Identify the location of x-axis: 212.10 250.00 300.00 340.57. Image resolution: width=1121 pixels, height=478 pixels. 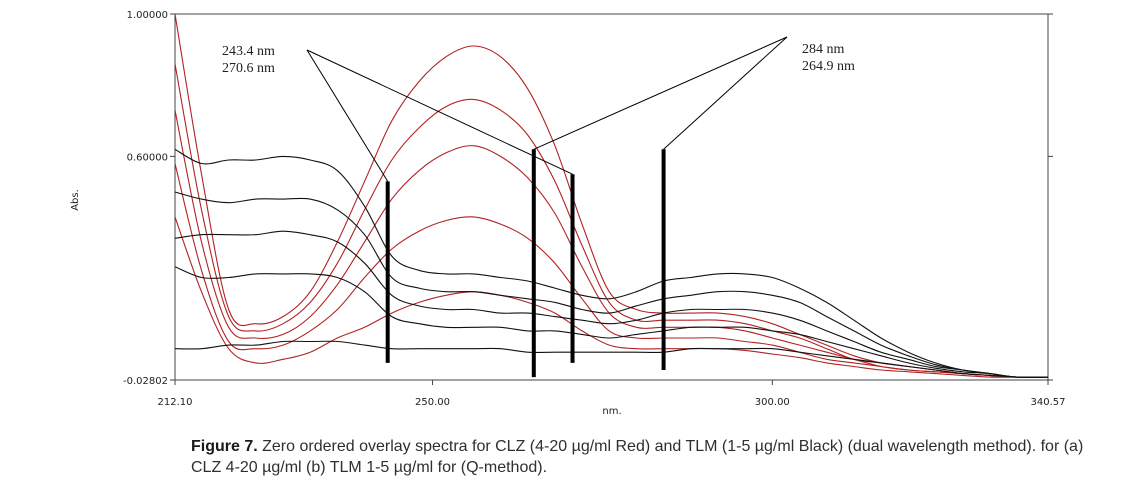
(612, 394).